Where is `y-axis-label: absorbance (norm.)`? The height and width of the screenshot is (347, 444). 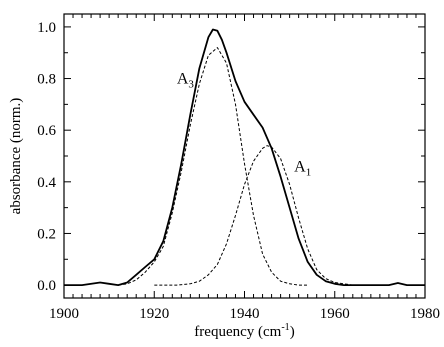
y-axis-label: absorbance (norm.) is located at coordinates (16, 156).